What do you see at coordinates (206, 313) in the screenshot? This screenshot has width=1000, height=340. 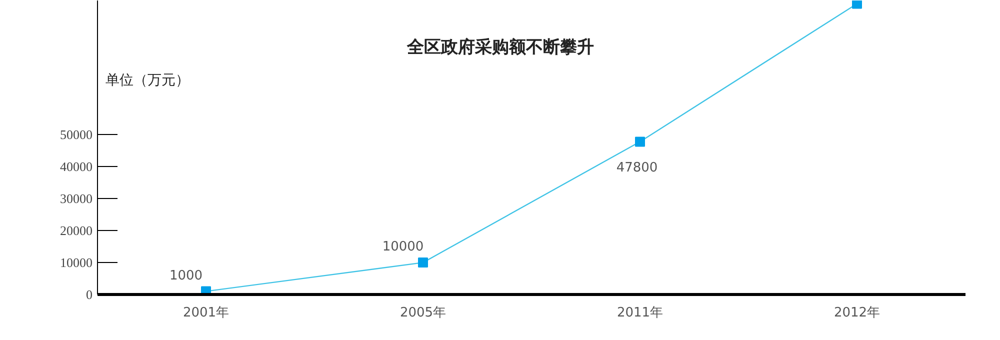 I see `x-tick-label: 2001年` at bounding box center [206, 313].